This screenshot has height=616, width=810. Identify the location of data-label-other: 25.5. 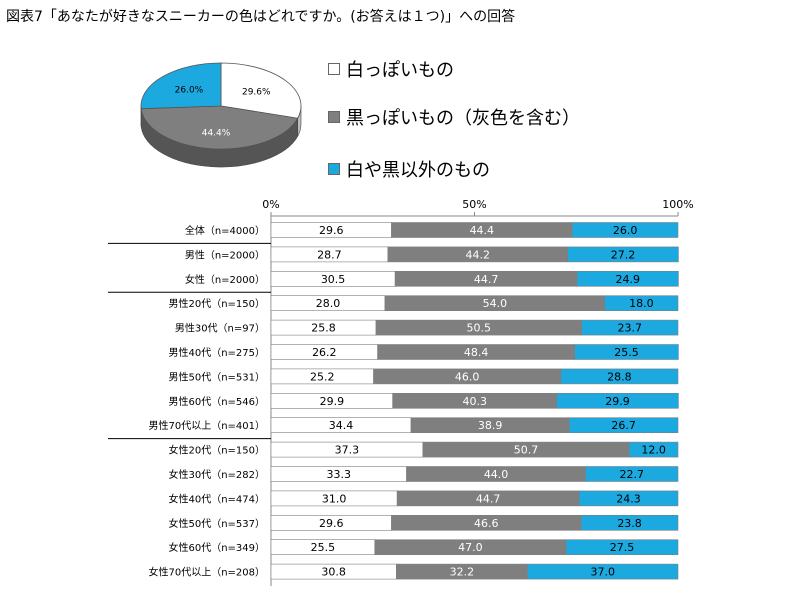
(626, 352).